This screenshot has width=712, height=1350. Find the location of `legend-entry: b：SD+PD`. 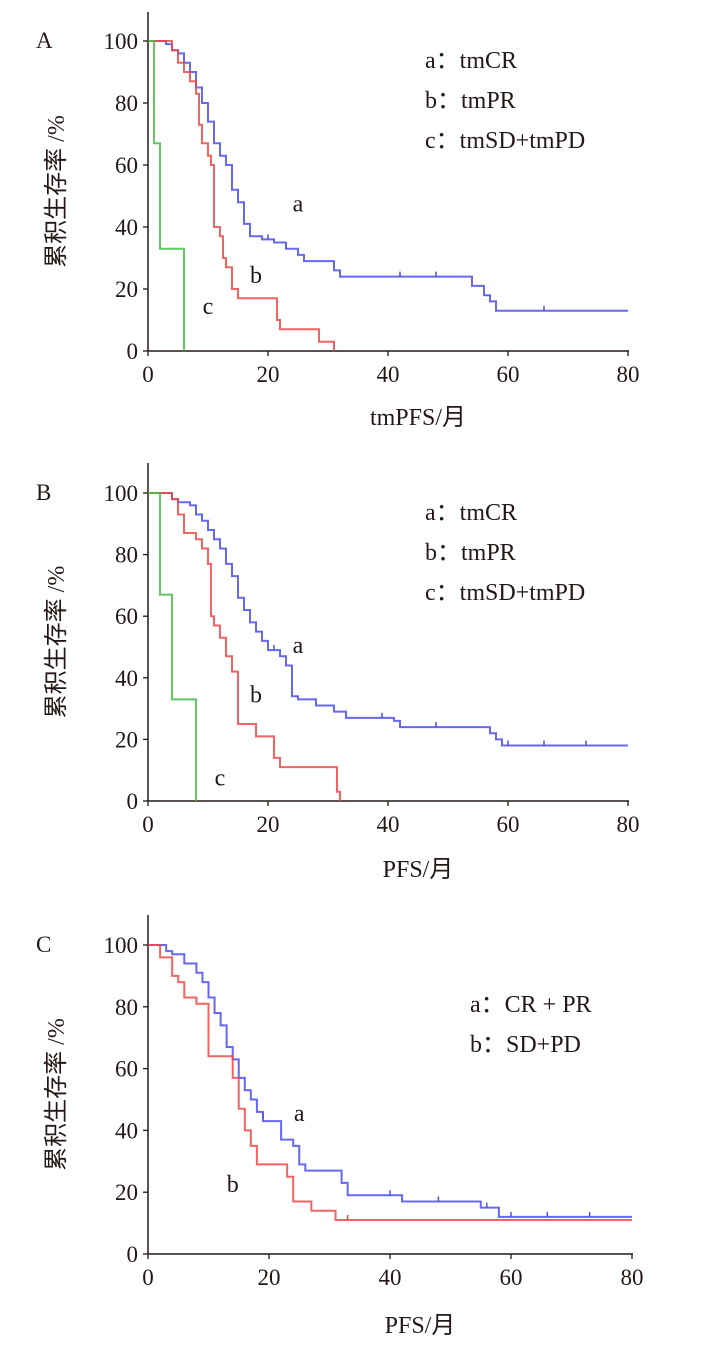

legend-entry: b：SD+PD is located at coordinates (525, 1045).